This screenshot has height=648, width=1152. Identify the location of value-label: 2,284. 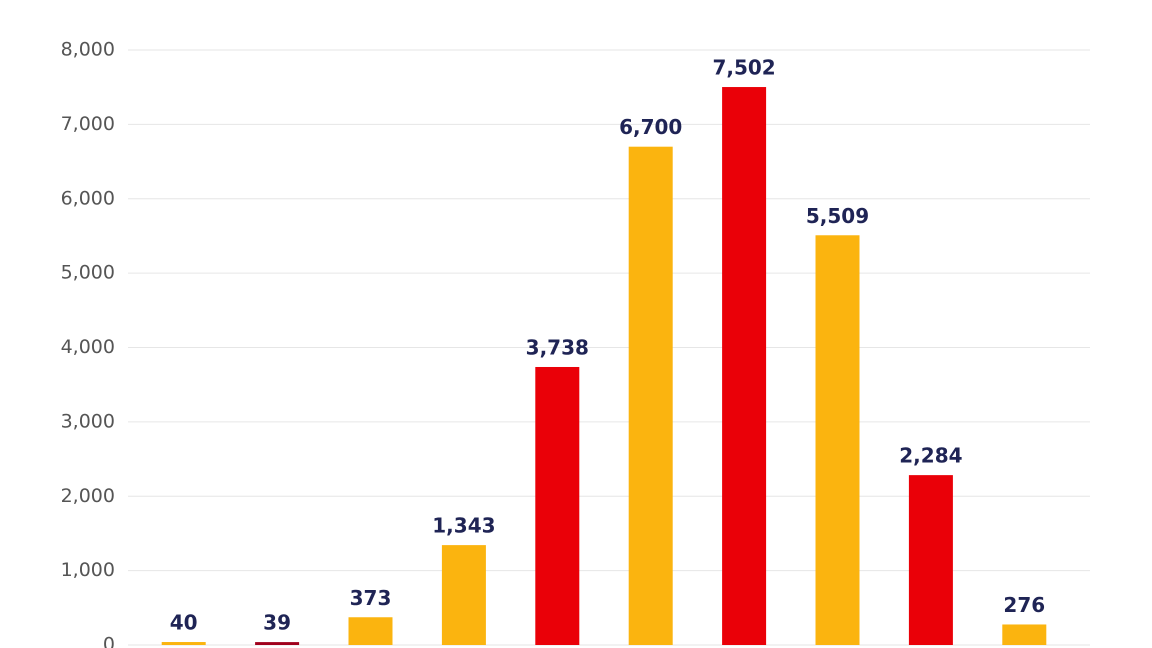
(930, 456).